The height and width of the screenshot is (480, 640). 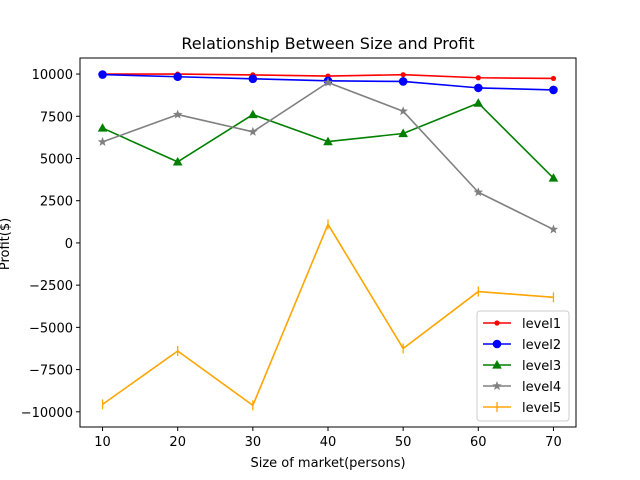 I want to click on legend-label: level5, so click(x=541, y=408).